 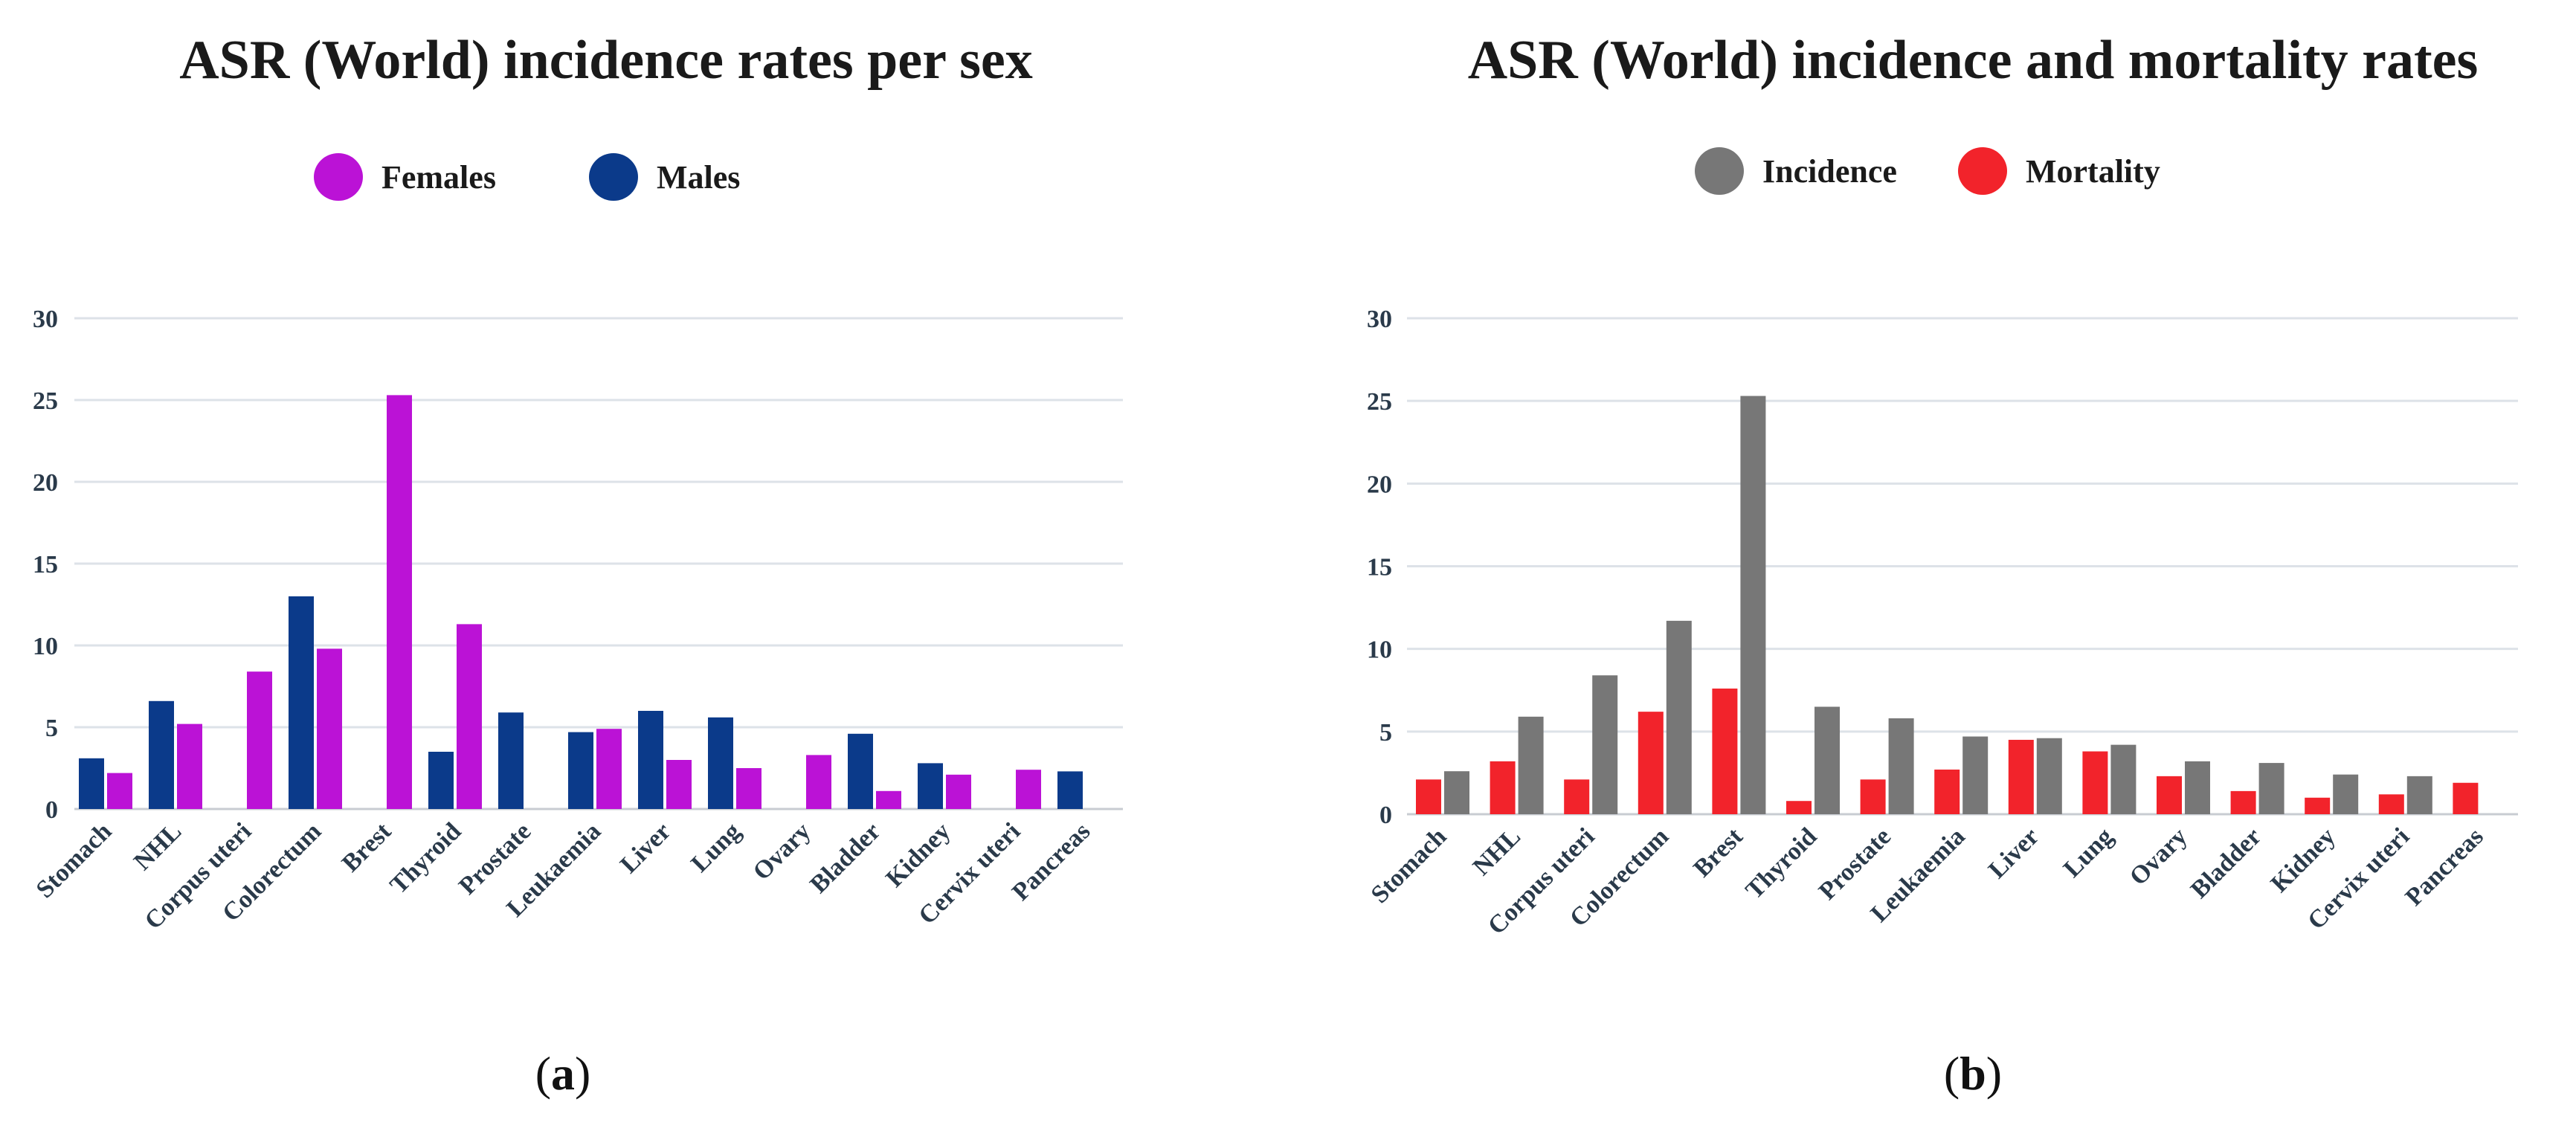 What do you see at coordinates (2123, 779) in the screenshot?
I see `bar-incidence: Incidence — Lung: 4.2` at bounding box center [2123, 779].